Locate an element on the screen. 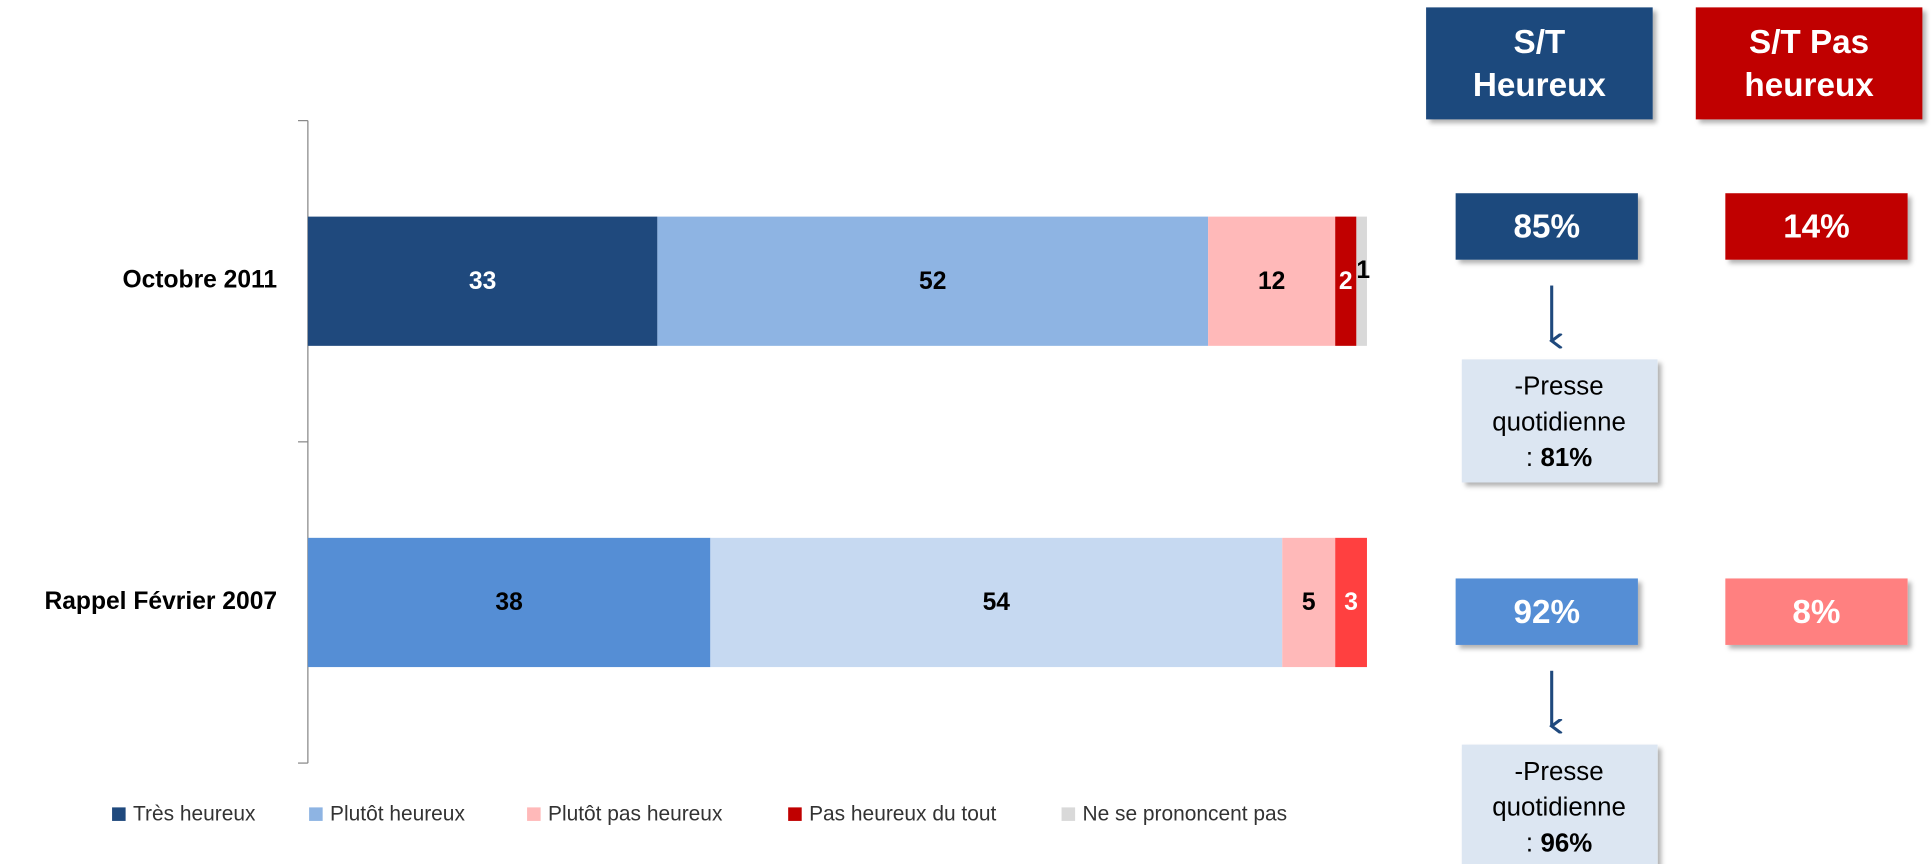 This screenshot has width=1931, height=864. value-text: 85% is located at coordinates (1546, 227).